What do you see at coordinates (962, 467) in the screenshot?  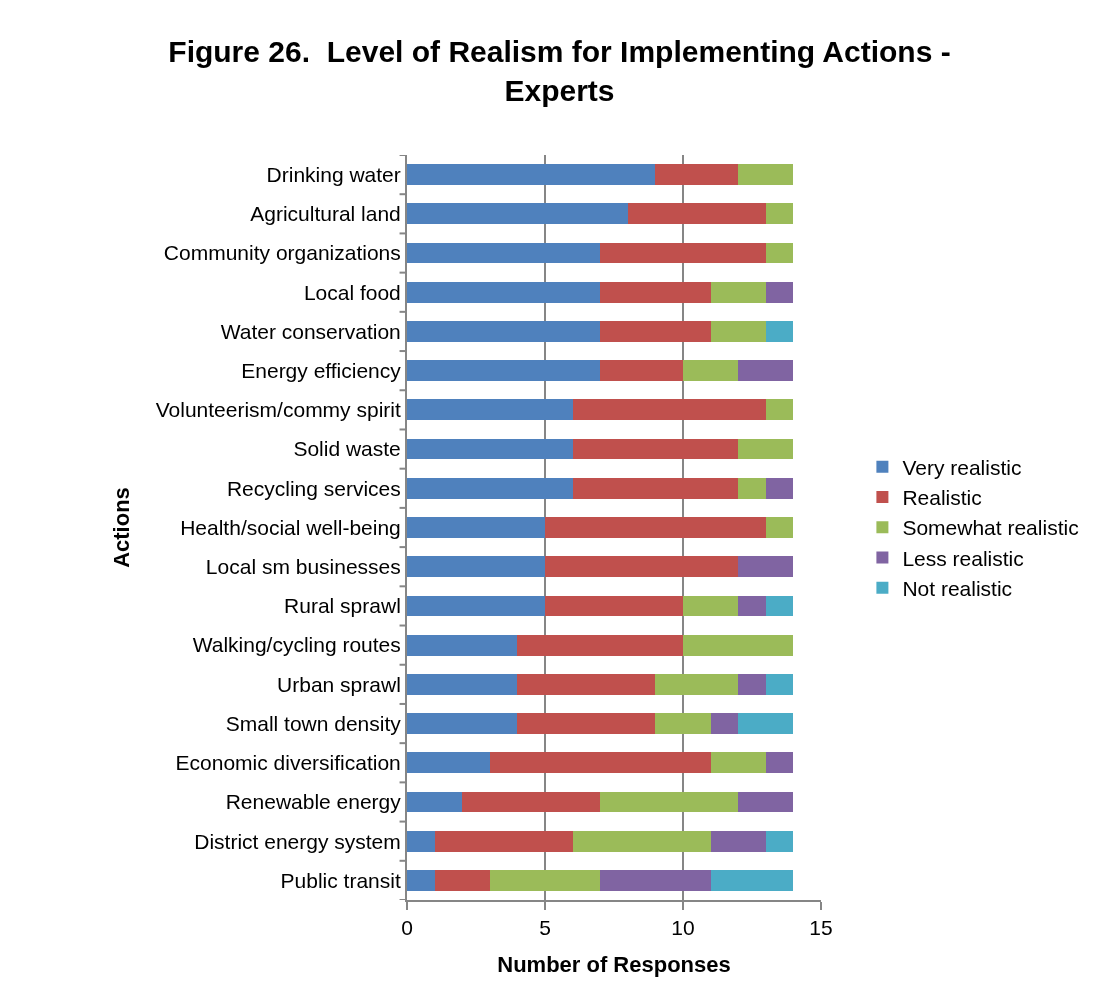 I see `legend-label: Very realistic` at bounding box center [962, 467].